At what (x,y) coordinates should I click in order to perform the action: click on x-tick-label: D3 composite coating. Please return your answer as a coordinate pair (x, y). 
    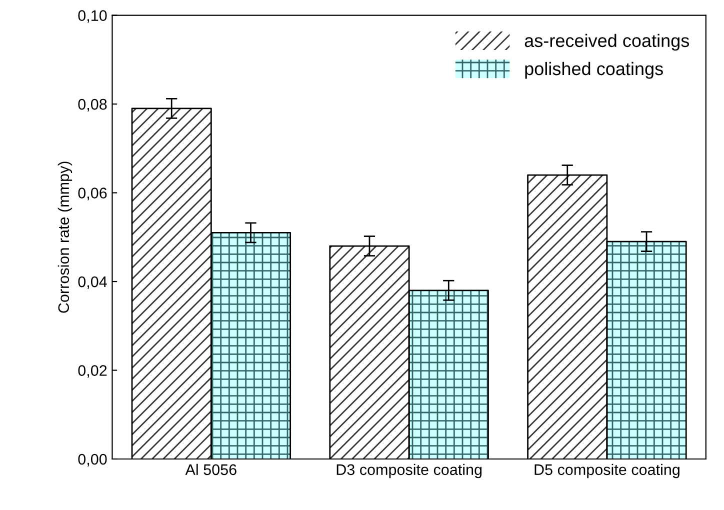
    Looking at the image, I should click on (409, 471).